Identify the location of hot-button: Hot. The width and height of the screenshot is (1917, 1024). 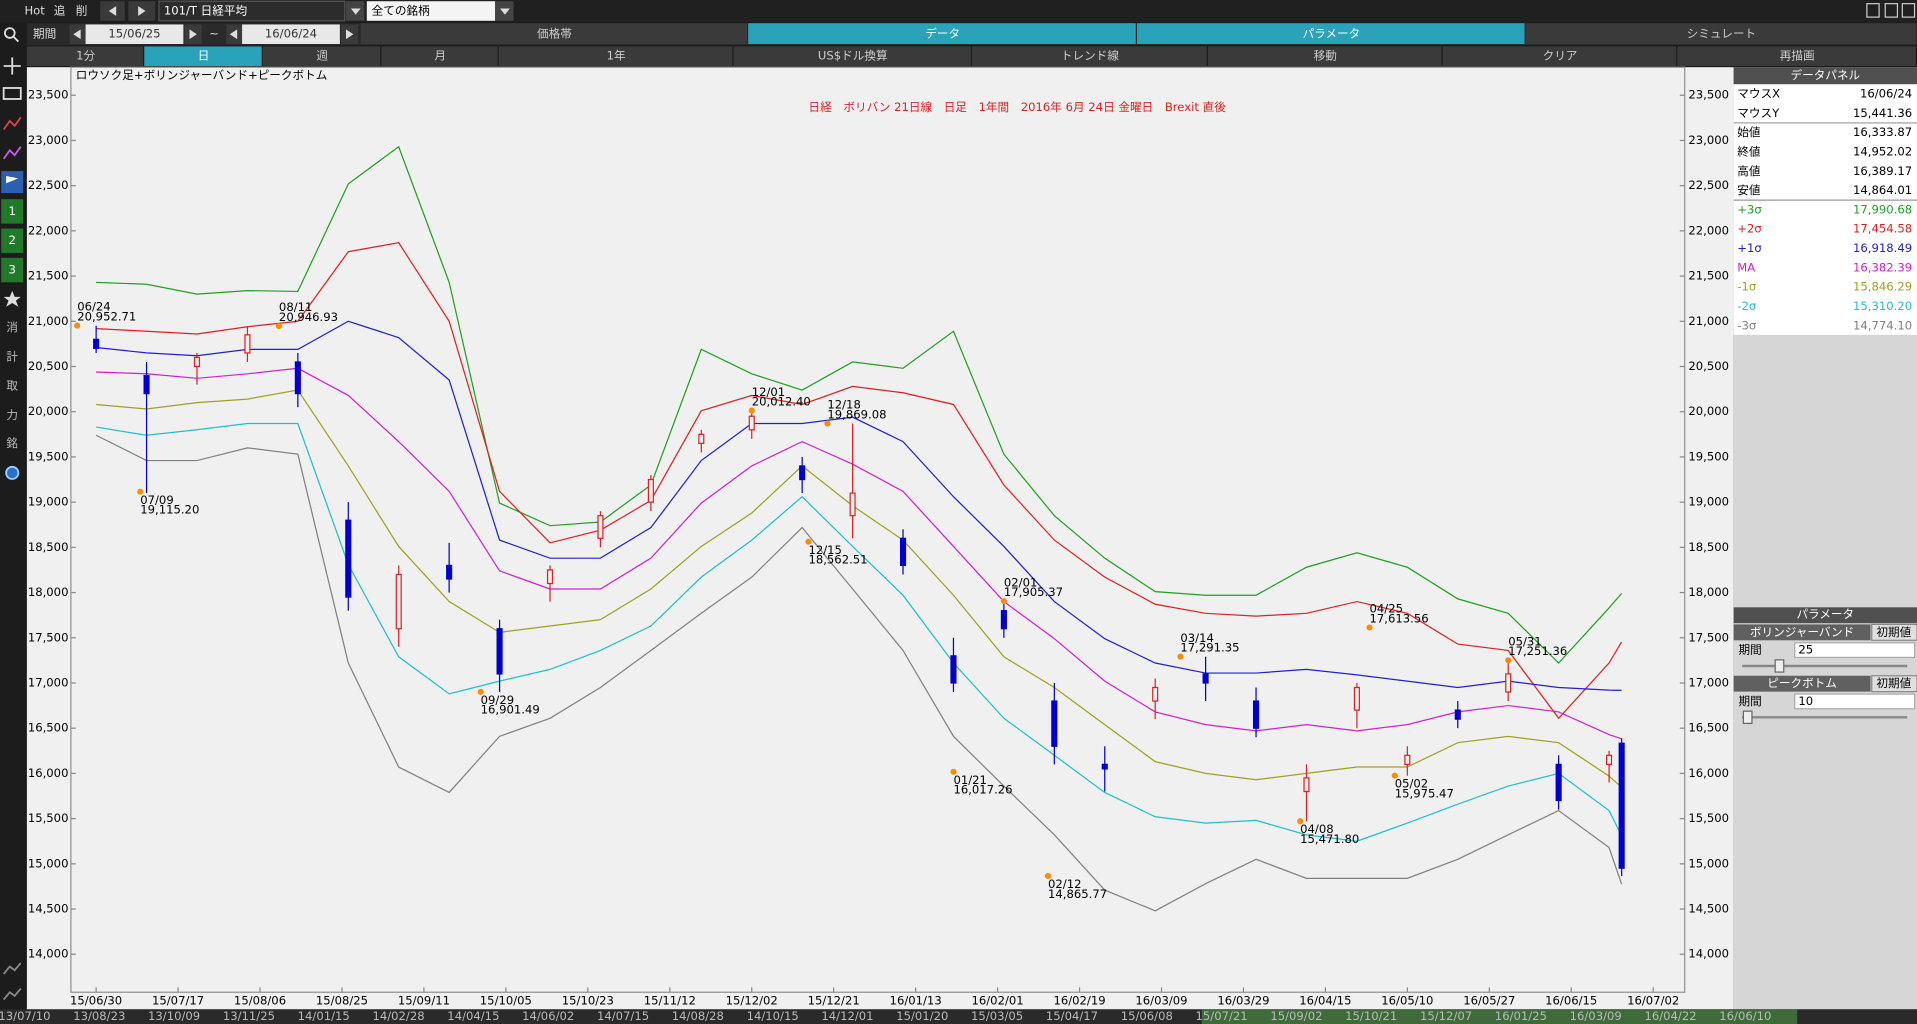
(34, 10).